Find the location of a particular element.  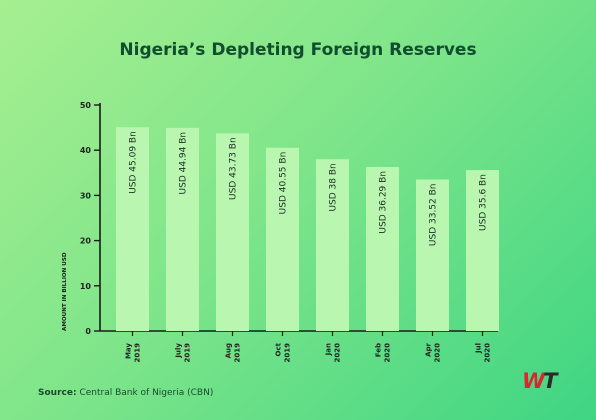

y-tick-label: 40 is located at coordinates (86, 150).